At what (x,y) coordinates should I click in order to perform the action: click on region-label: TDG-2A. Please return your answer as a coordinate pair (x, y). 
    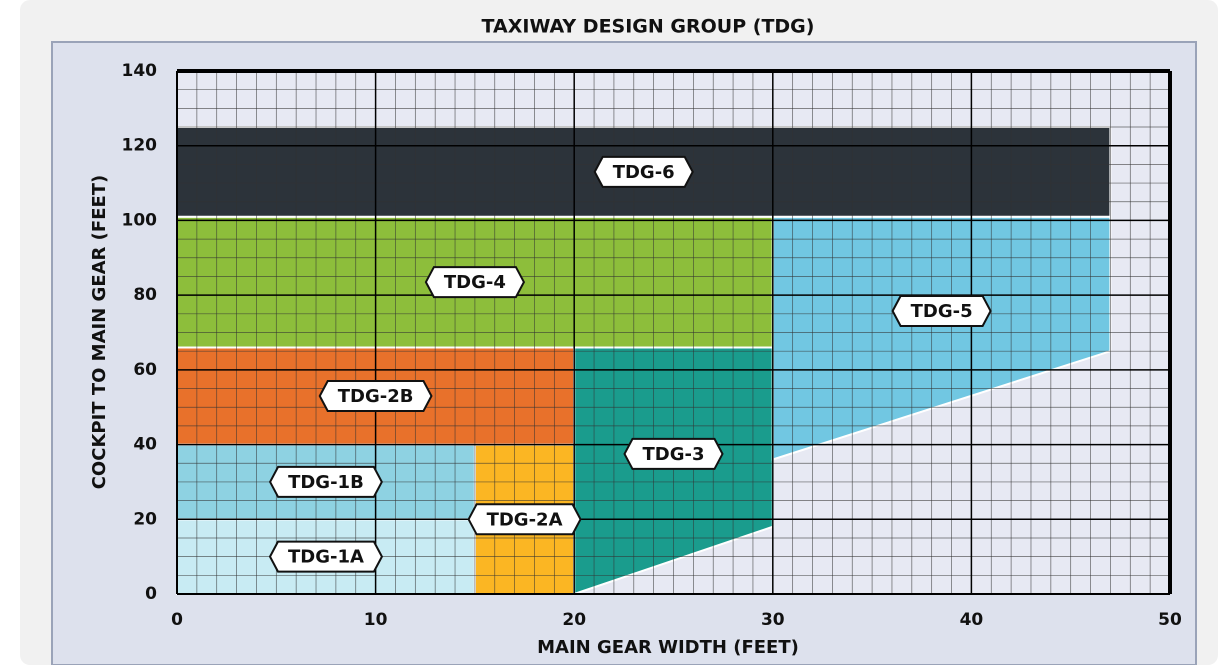
    Looking at the image, I should click on (525, 519).